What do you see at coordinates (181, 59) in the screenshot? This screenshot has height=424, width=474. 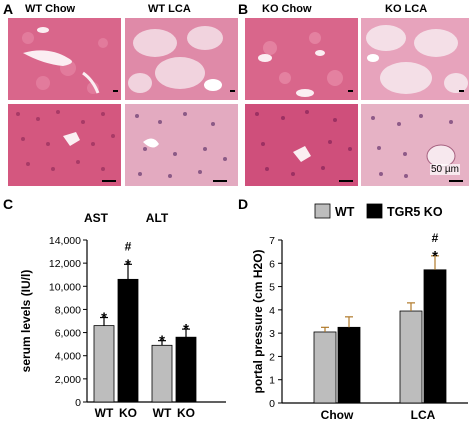 I see `wt-lca-lowmag-image` at bounding box center [181, 59].